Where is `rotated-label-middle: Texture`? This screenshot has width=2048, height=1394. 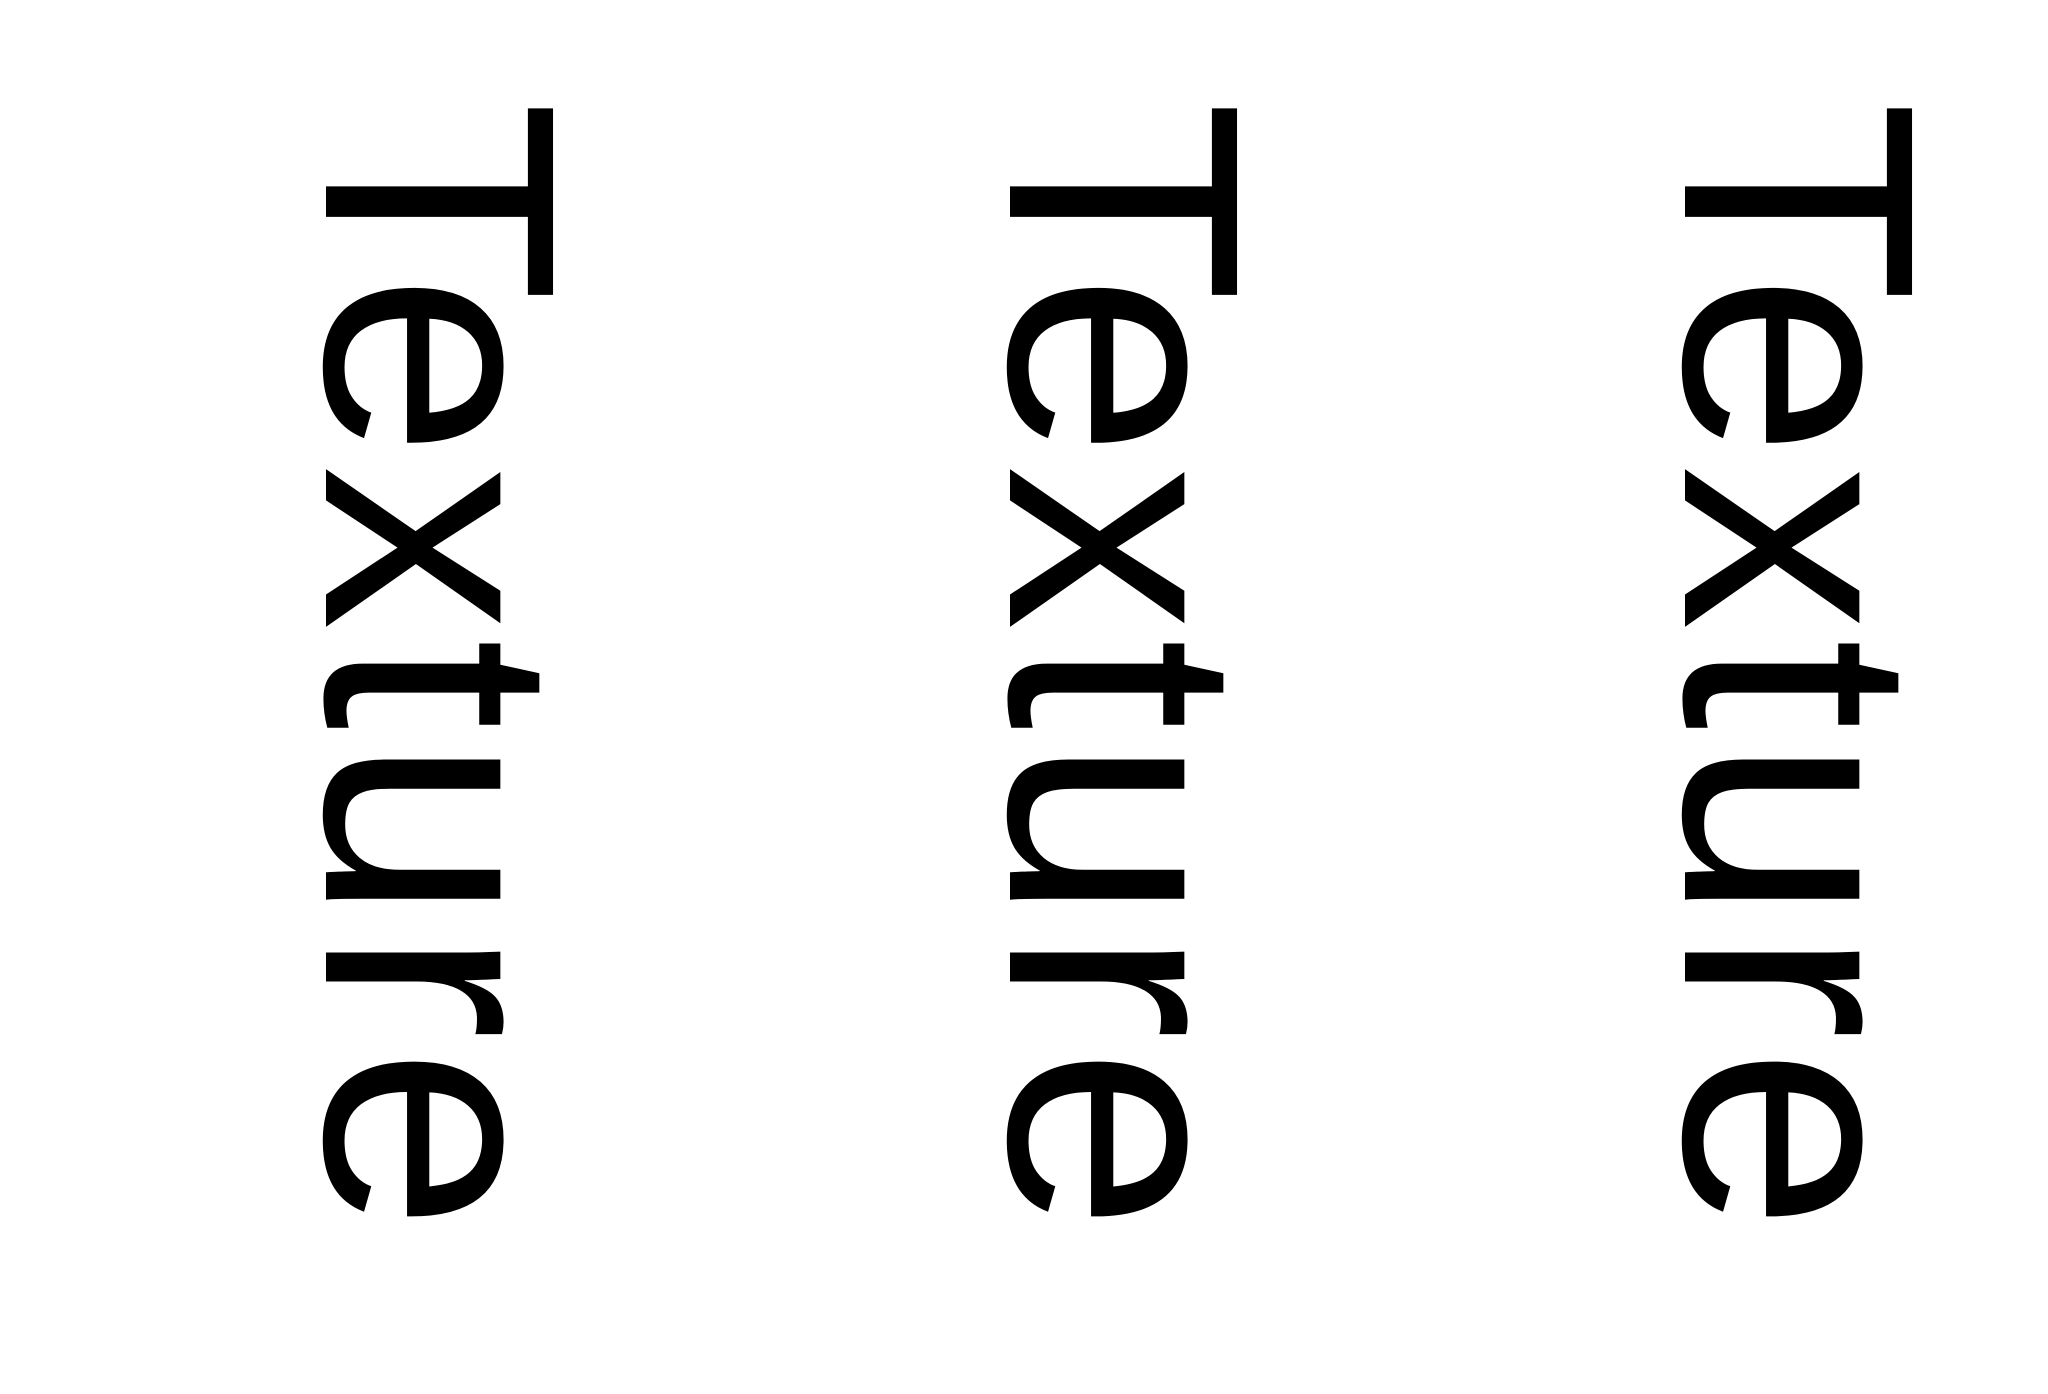
rotated-label-middle: Texture is located at coordinates (1124, 670).